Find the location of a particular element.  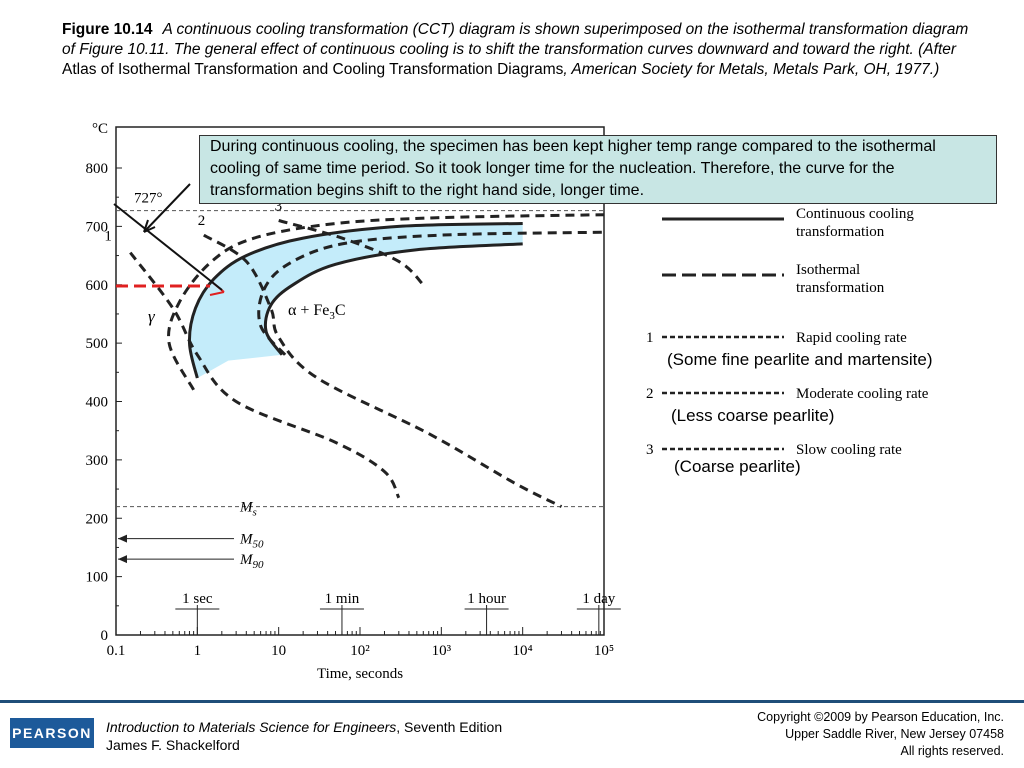

legend-id: 1 is located at coordinates (650, 338).